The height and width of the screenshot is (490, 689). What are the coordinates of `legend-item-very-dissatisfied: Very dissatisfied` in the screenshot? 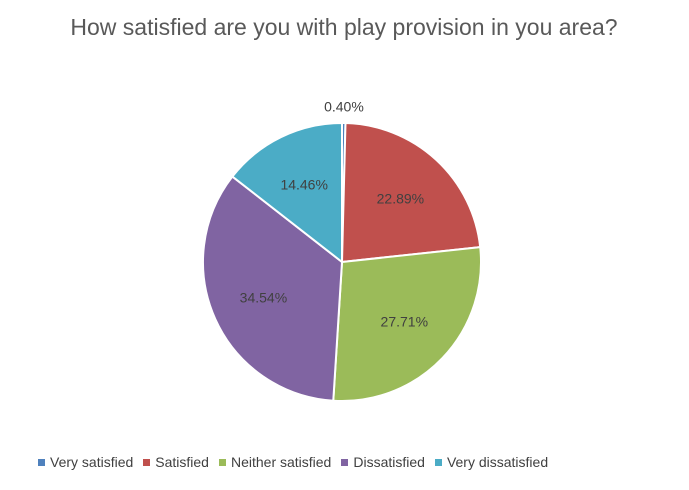 It's located at (491, 462).